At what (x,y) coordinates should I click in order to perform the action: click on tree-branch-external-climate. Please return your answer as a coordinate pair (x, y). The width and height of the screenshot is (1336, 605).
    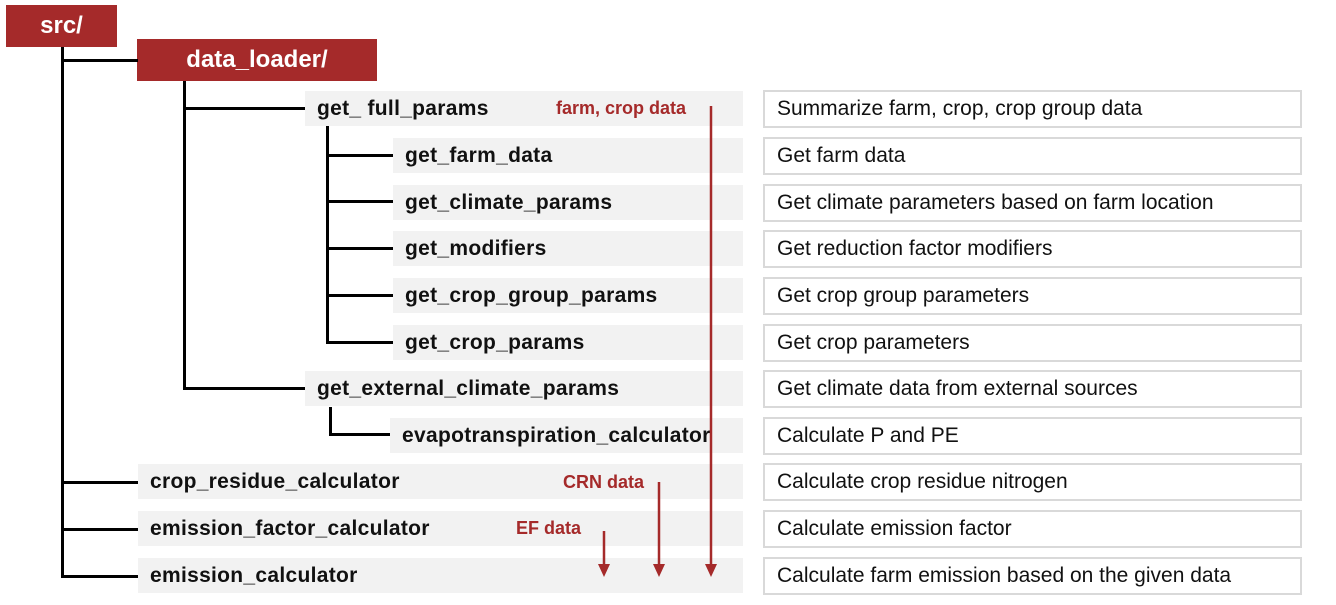
    Looking at the image, I should click on (244, 388).